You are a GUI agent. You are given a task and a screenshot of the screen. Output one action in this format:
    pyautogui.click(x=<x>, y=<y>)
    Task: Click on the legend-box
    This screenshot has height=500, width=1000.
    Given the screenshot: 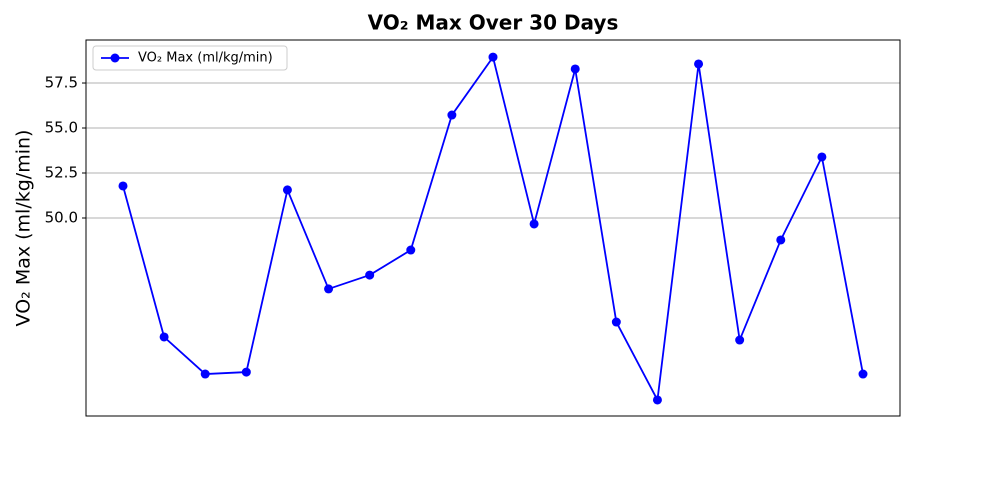 What is the action you would take?
    pyautogui.click(x=190, y=58)
    